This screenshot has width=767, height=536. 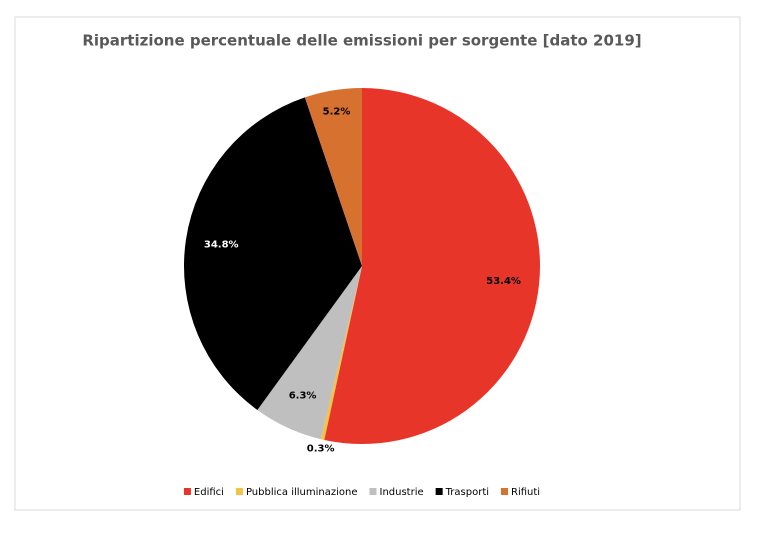 I want to click on data-label: 6.3%, so click(x=303, y=395).